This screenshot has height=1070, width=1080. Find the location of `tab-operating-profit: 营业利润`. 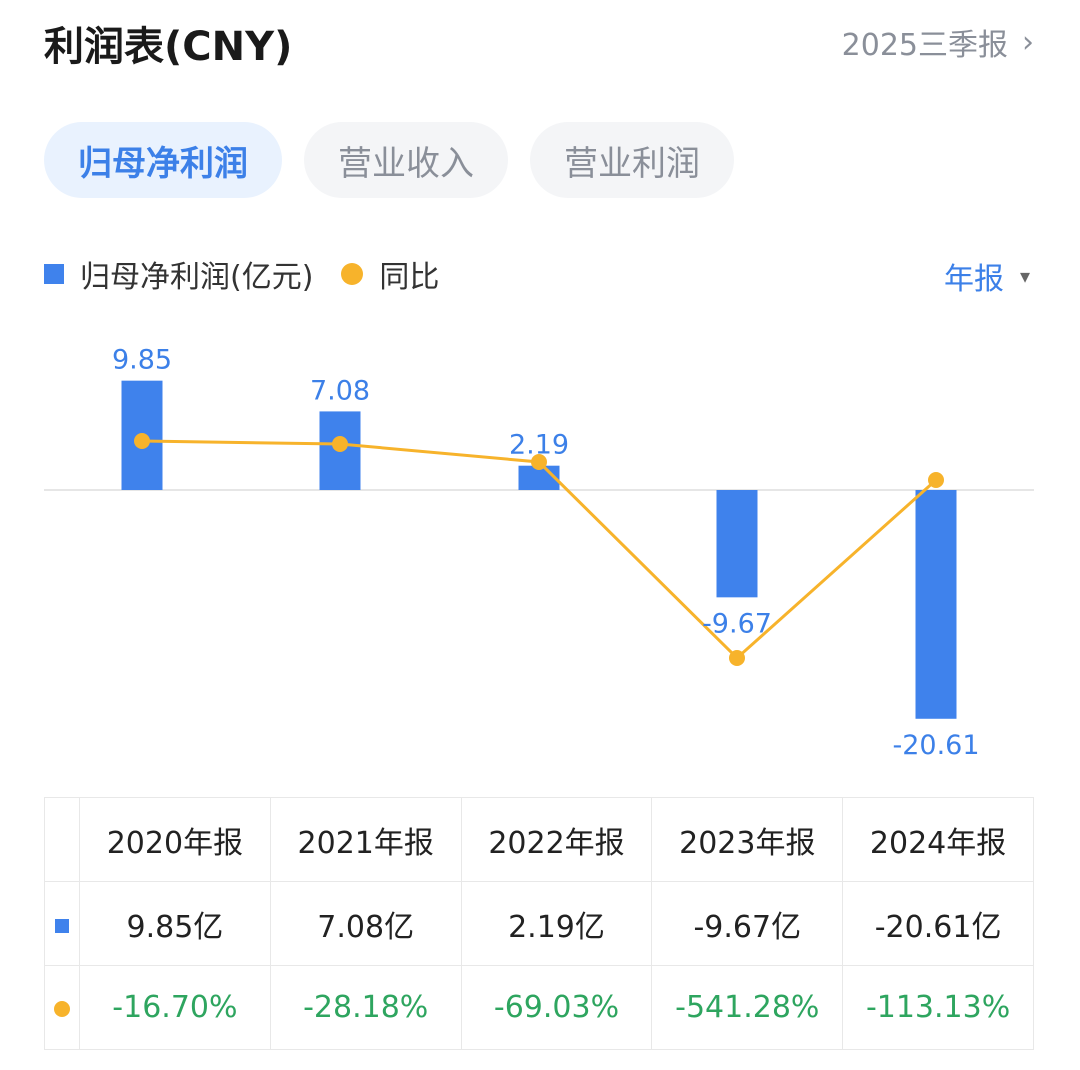

tab-operating-profit: 营业利润 is located at coordinates (632, 160).